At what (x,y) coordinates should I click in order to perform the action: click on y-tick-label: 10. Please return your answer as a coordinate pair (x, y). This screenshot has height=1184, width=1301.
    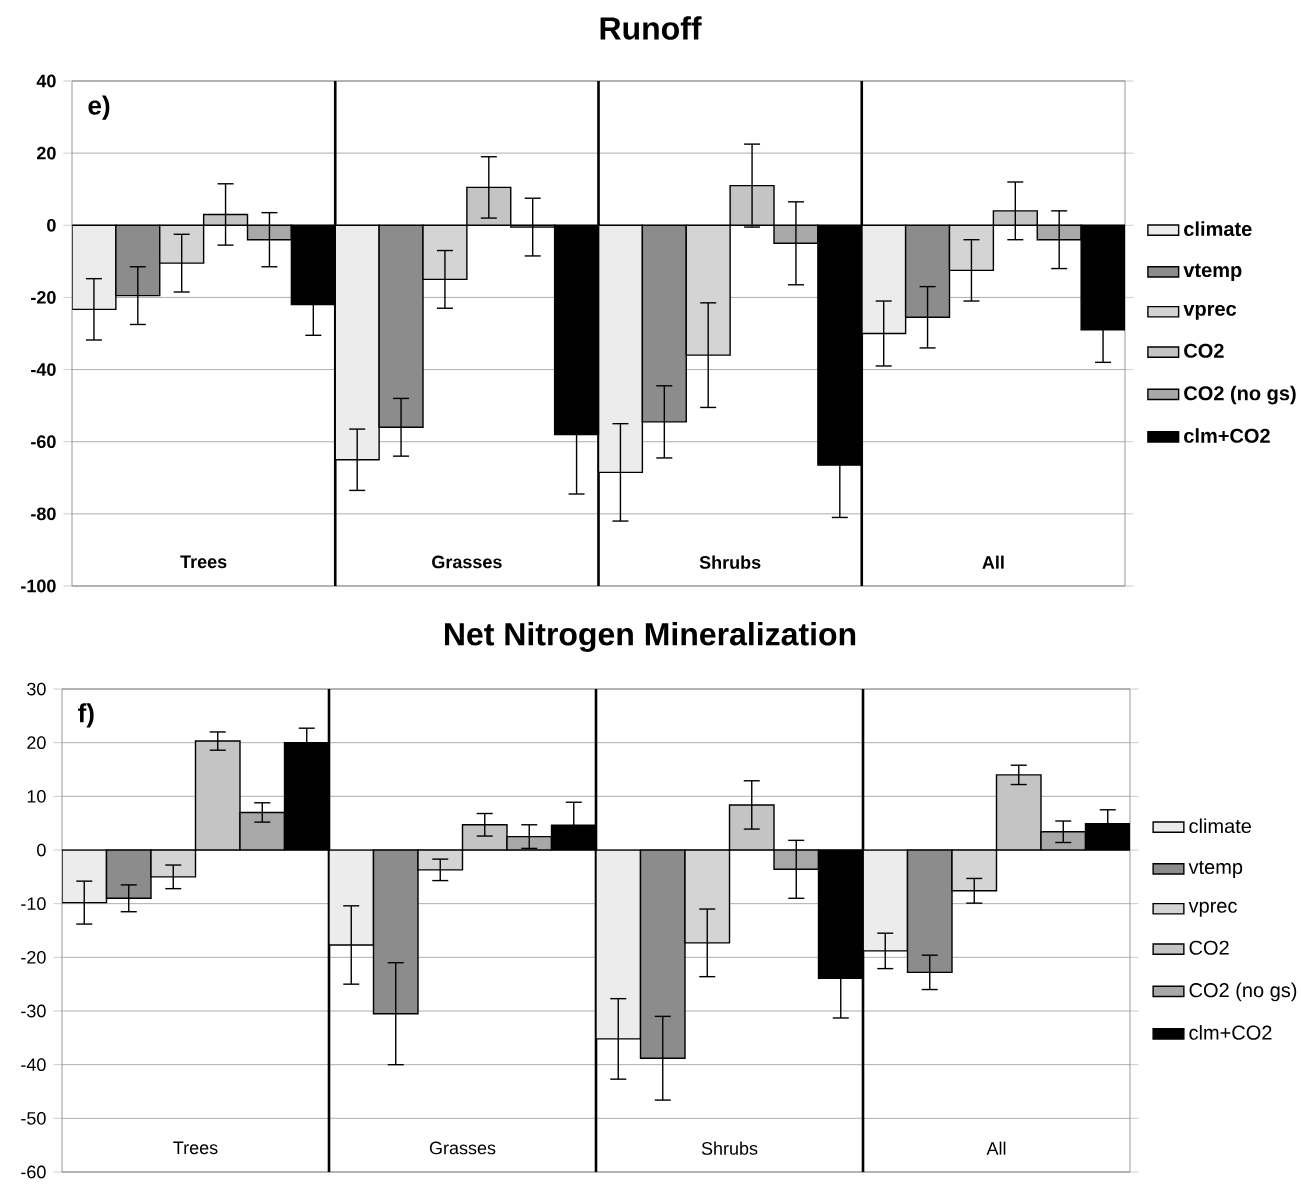
    Looking at the image, I should click on (36, 796).